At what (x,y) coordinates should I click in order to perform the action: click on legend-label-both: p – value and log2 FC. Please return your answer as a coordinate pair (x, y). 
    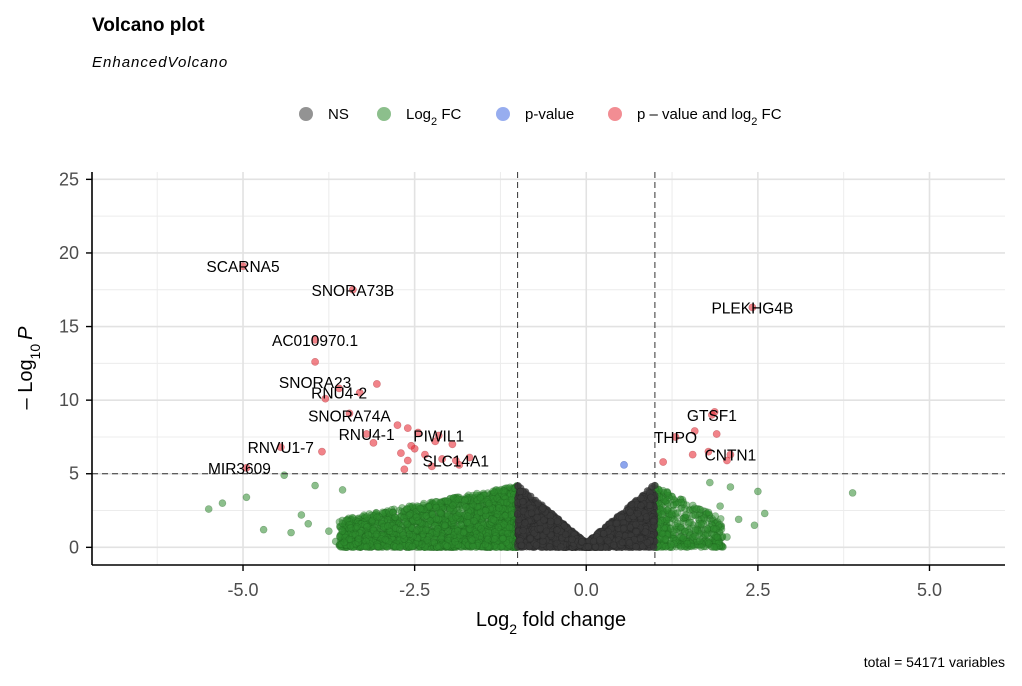
    Looking at the image, I should click on (709, 117).